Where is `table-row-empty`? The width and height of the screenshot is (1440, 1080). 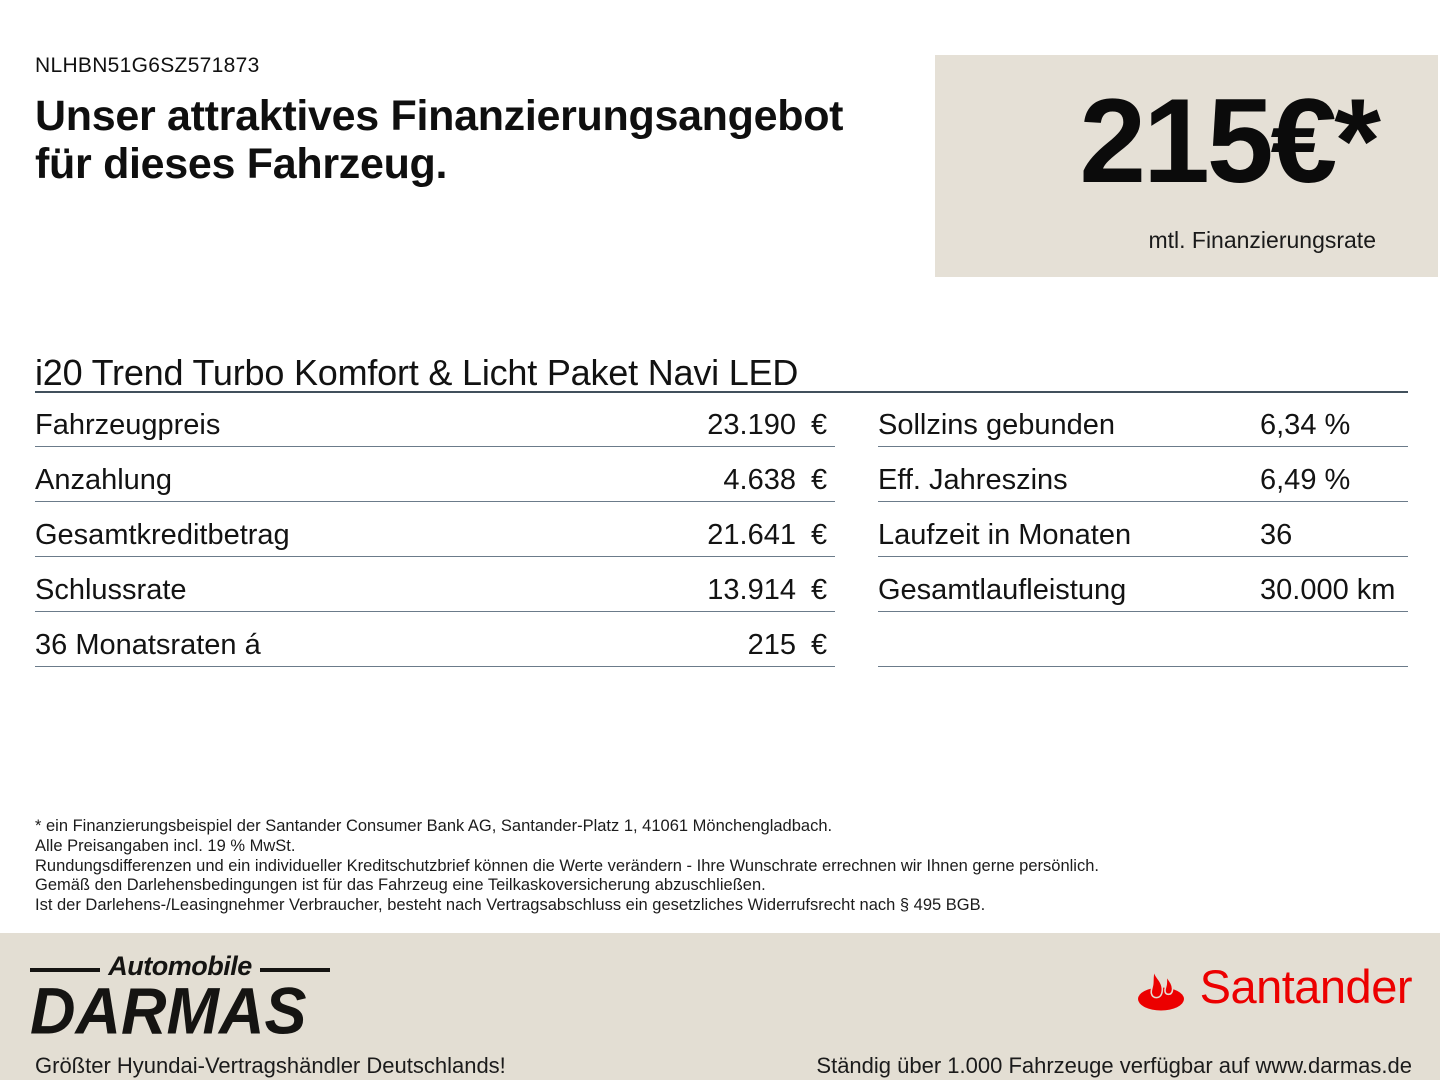
table-row-empty is located at coordinates (1143, 639).